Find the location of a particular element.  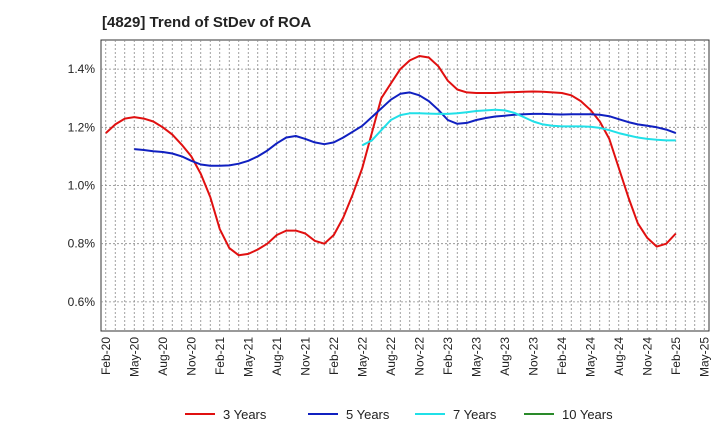

x-tick-label: May-25 is located at coordinates (704, 357).